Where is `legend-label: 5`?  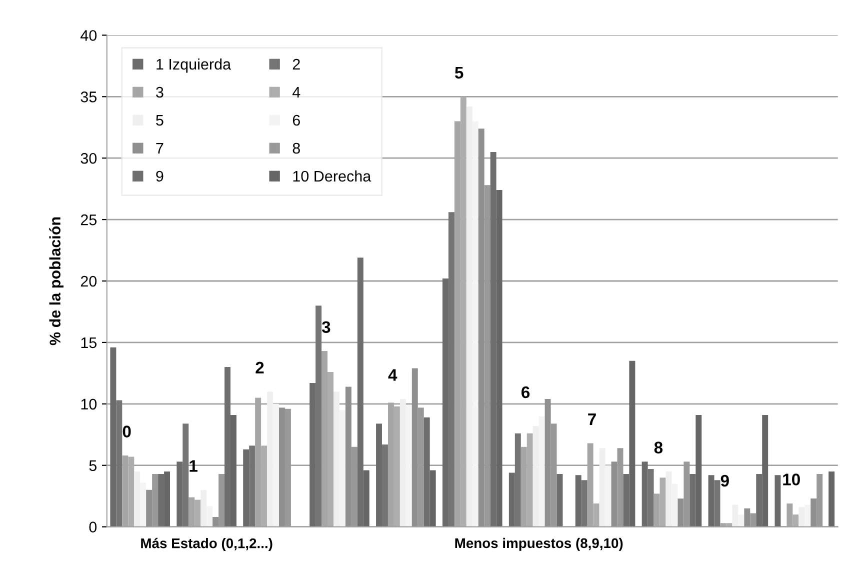 legend-label: 5 is located at coordinates (160, 120).